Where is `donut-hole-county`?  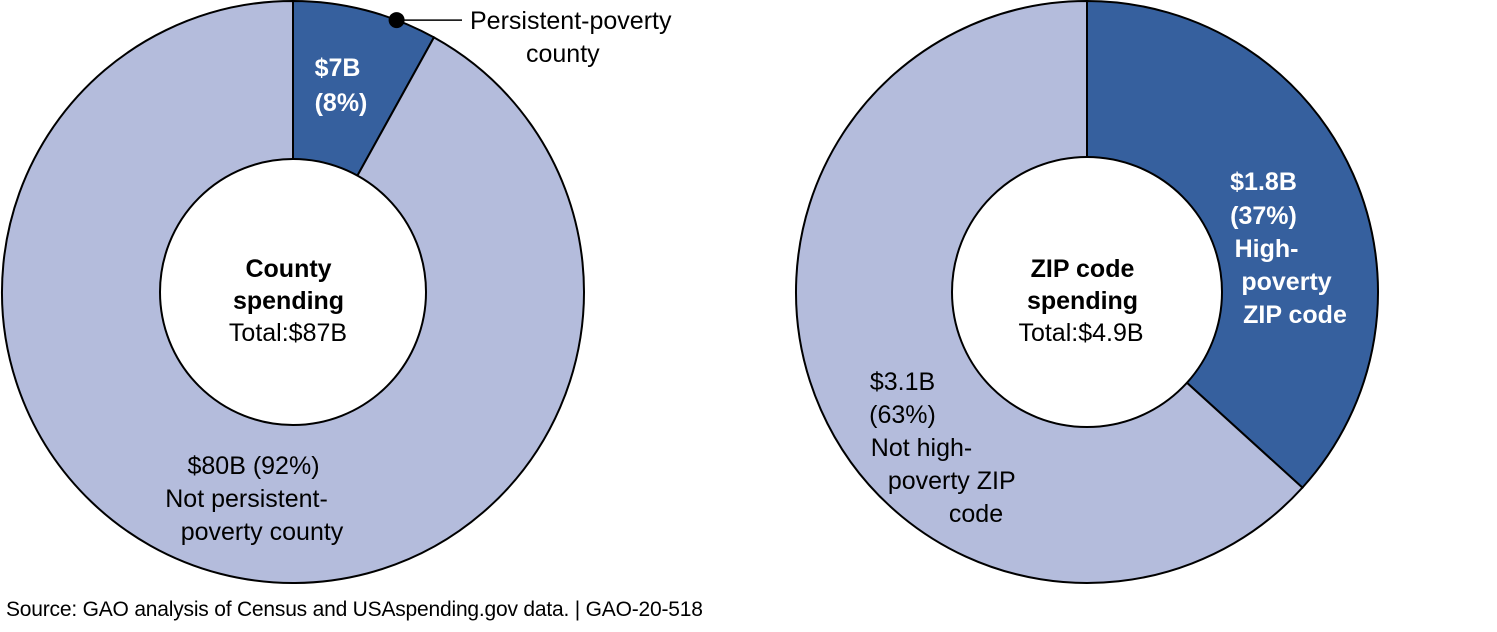 donut-hole-county is located at coordinates (293, 292).